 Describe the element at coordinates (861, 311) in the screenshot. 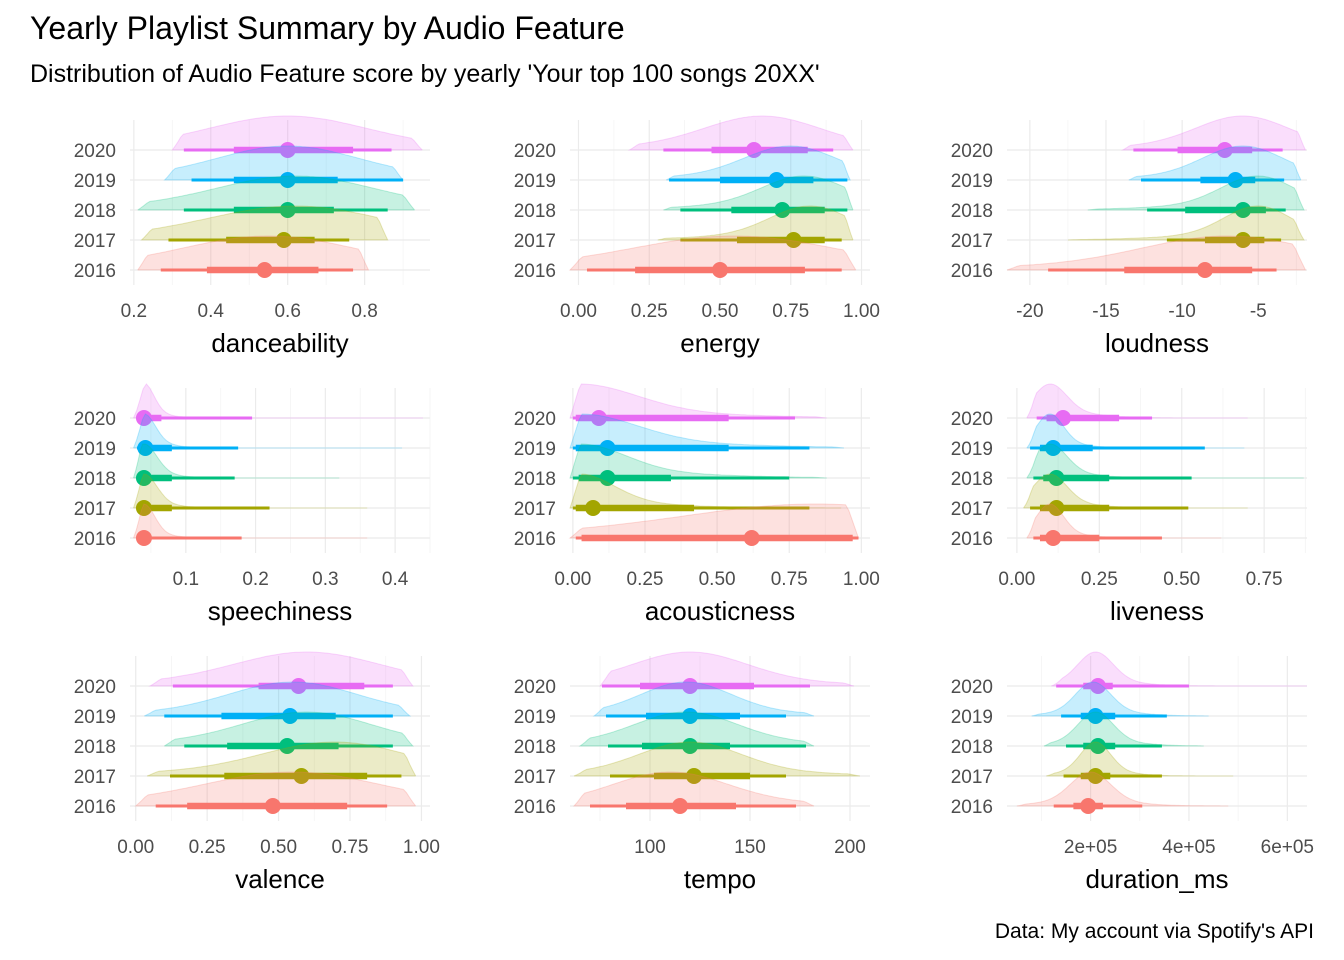

I see `x-tick-label: 1.00` at that location.